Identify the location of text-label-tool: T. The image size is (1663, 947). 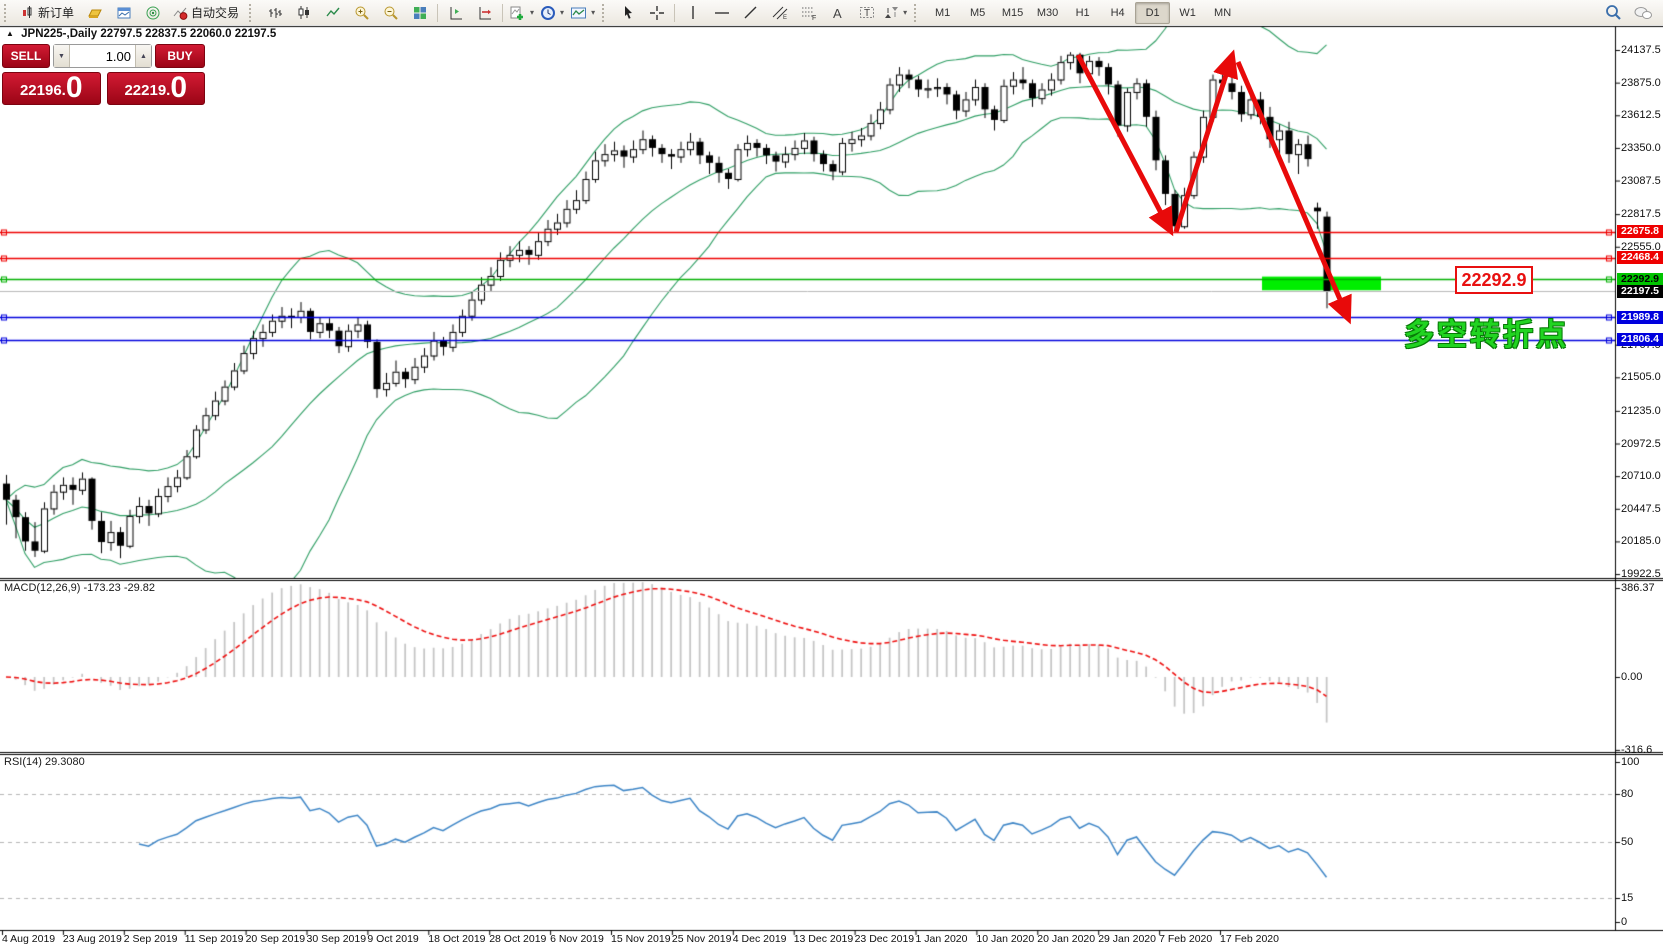
(866, 12).